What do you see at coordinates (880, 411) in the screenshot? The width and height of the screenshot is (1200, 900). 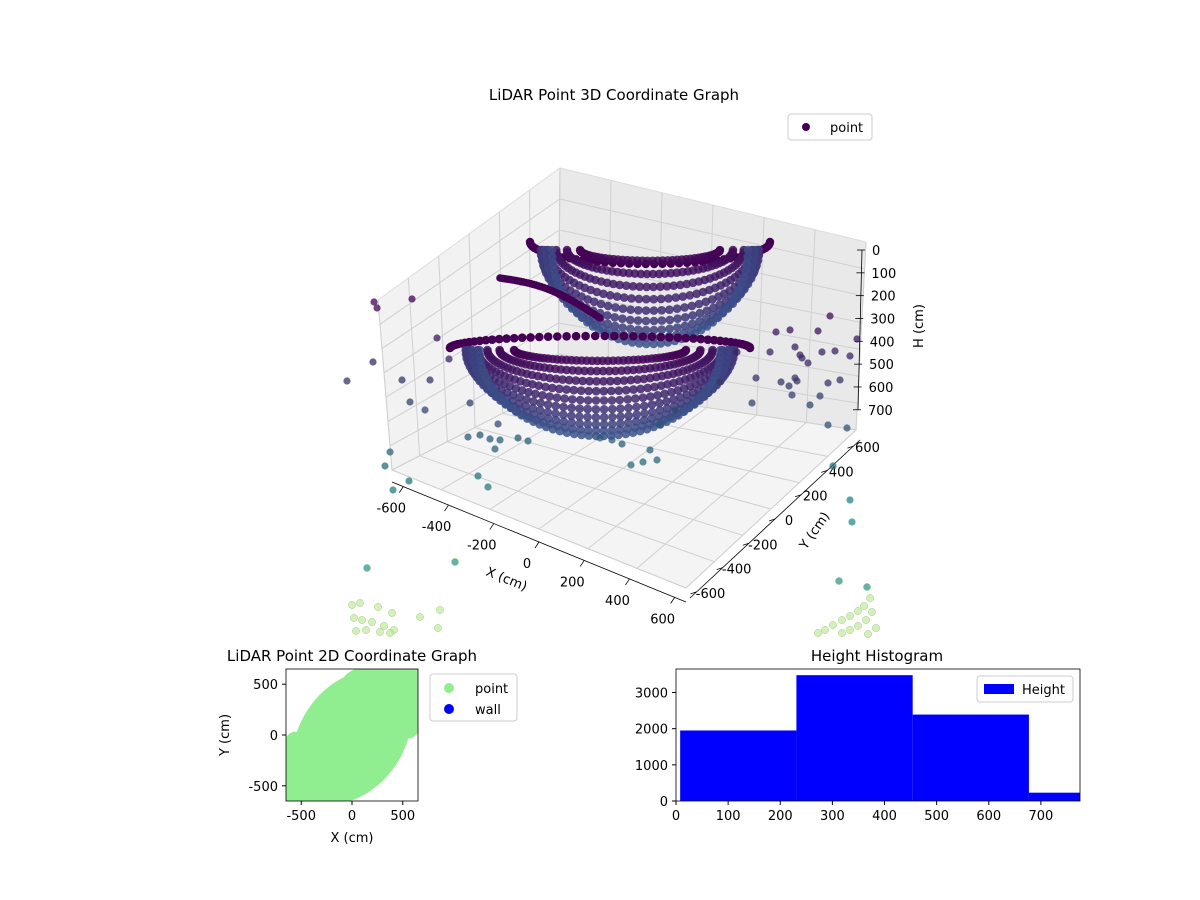 I see `z-tick-label: 700` at bounding box center [880, 411].